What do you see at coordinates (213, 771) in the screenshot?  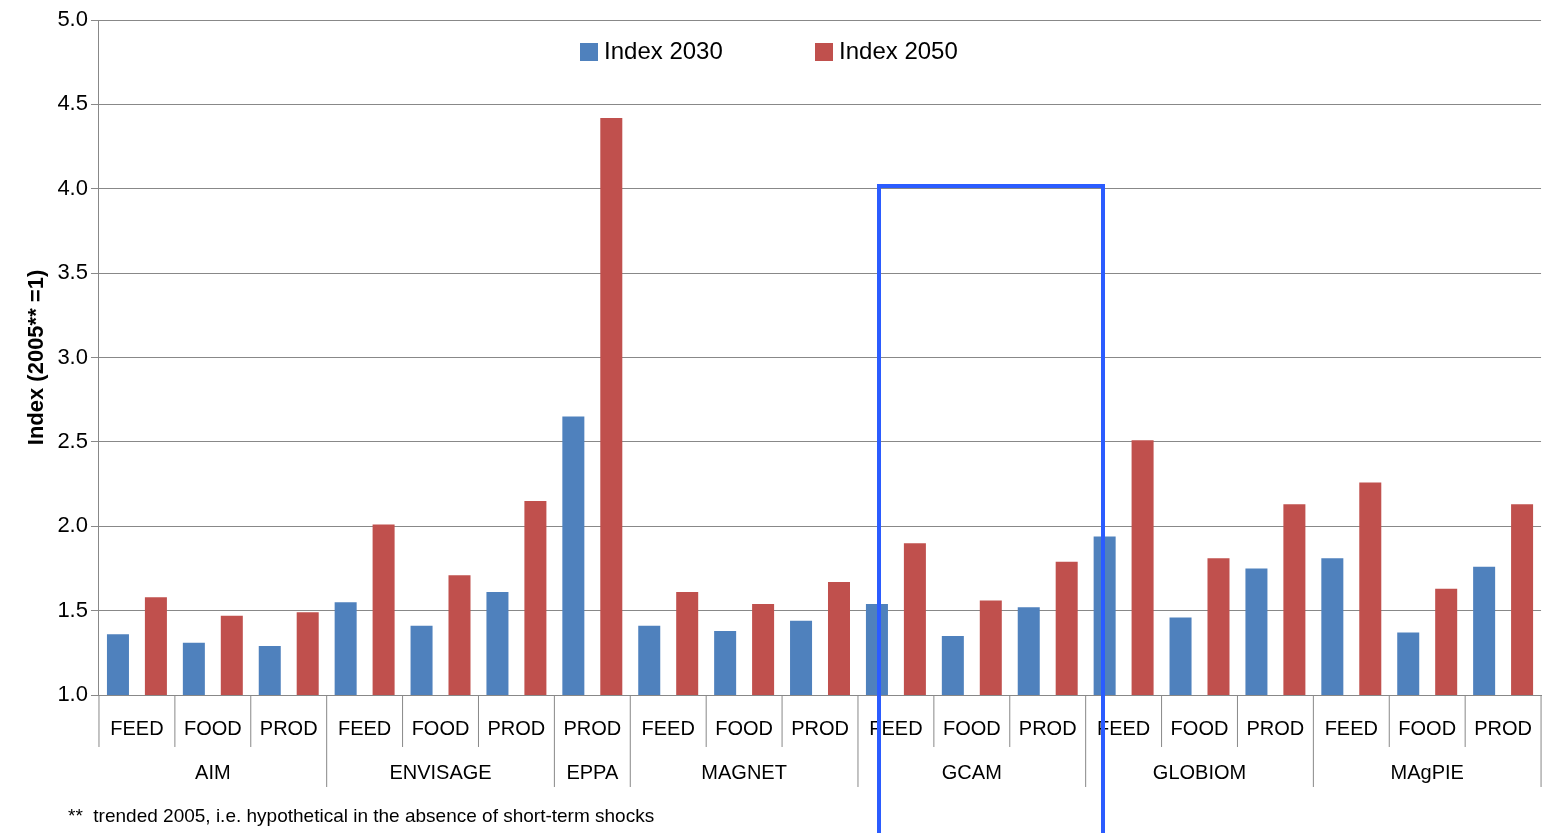 I see `text: AIM` at bounding box center [213, 771].